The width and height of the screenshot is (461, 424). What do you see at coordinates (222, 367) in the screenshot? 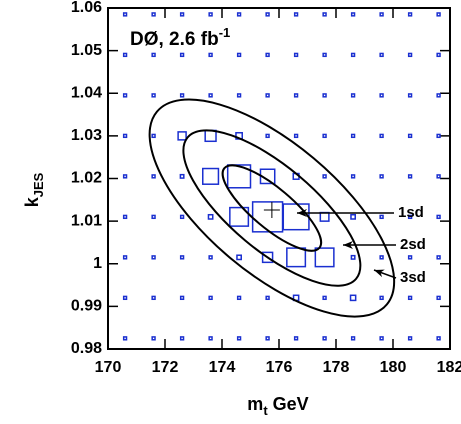
I see `x-tick-label: 174` at bounding box center [222, 367].